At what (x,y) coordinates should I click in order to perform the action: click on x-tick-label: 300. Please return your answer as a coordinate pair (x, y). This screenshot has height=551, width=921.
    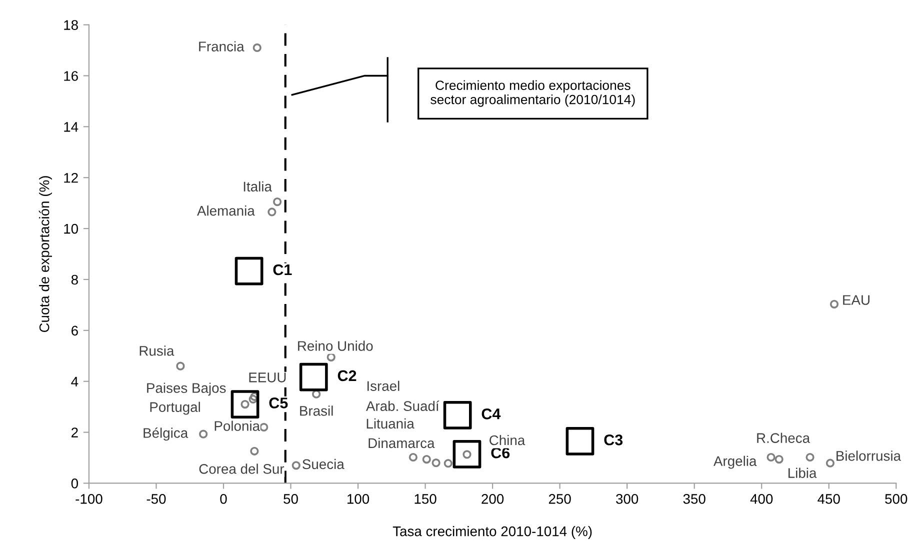
    Looking at the image, I should click on (627, 499).